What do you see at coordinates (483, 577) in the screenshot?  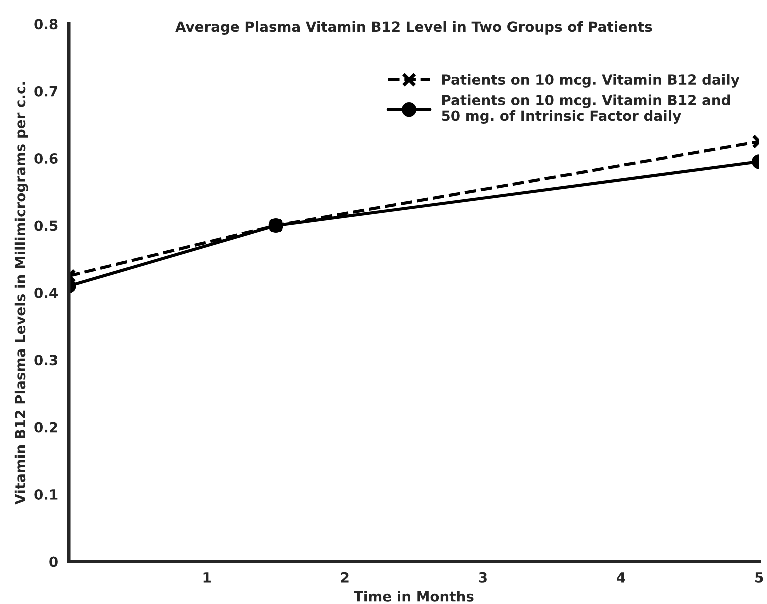 I see `x-tick-label: 3` at bounding box center [483, 577].